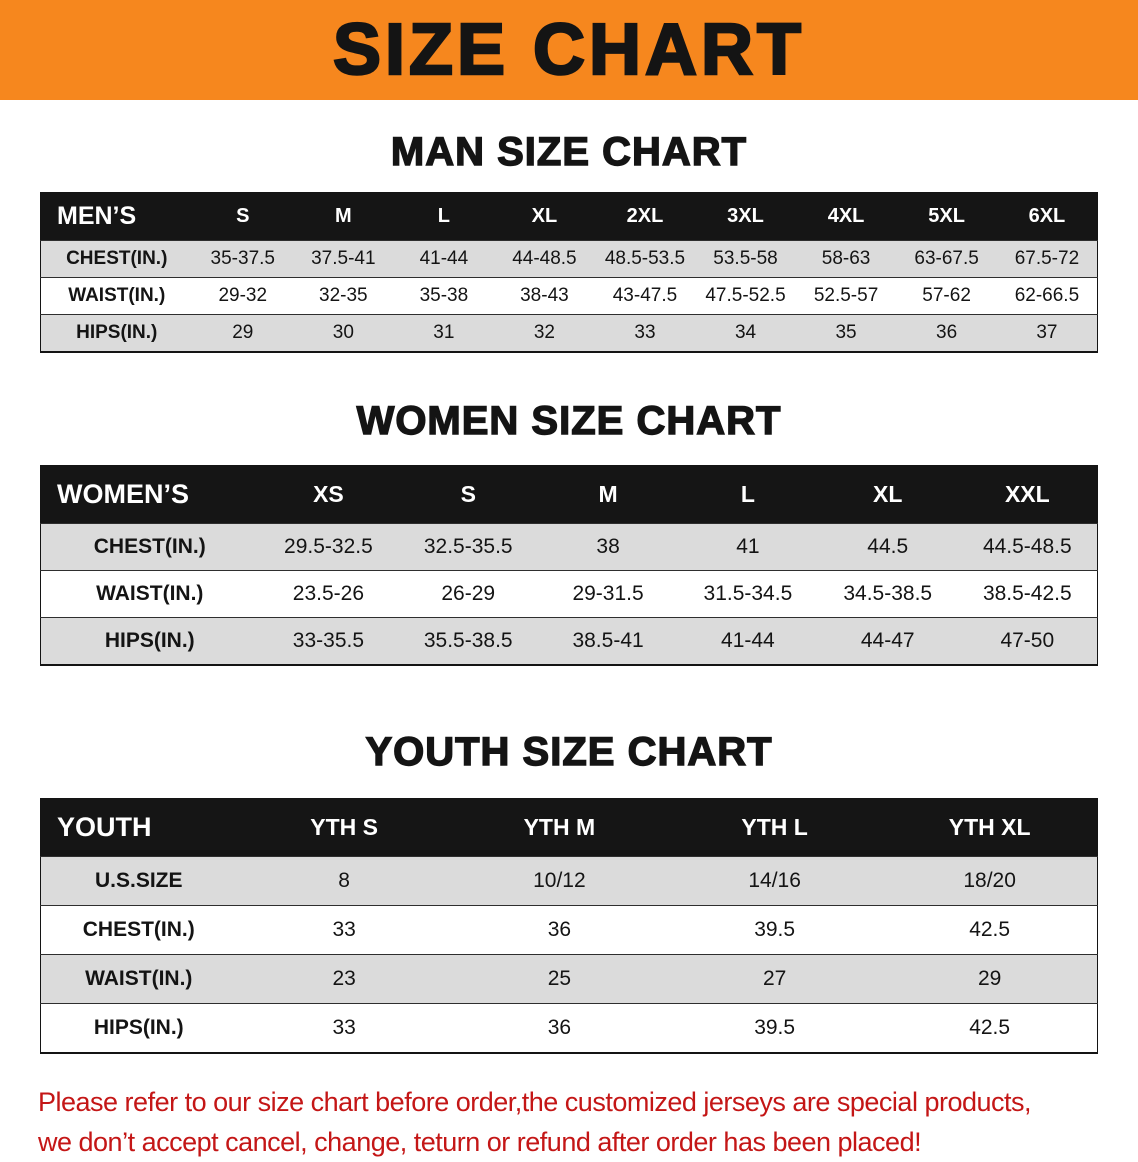  What do you see at coordinates (344, 979) in the screenshot?
I see `value-cell: 23` at bounding box center [344, 979].